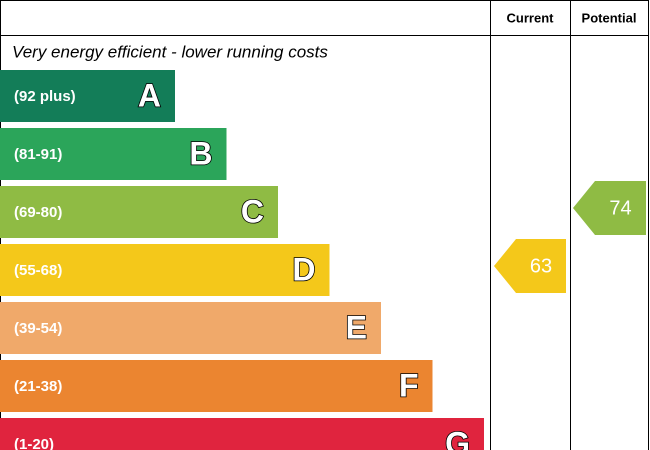 The height and width of the screenshot is (450, 650). What do you see at coordinates (38, 154) in the screenshot?
I see `band-range: (81-91)` at bounding box center [38, 154].